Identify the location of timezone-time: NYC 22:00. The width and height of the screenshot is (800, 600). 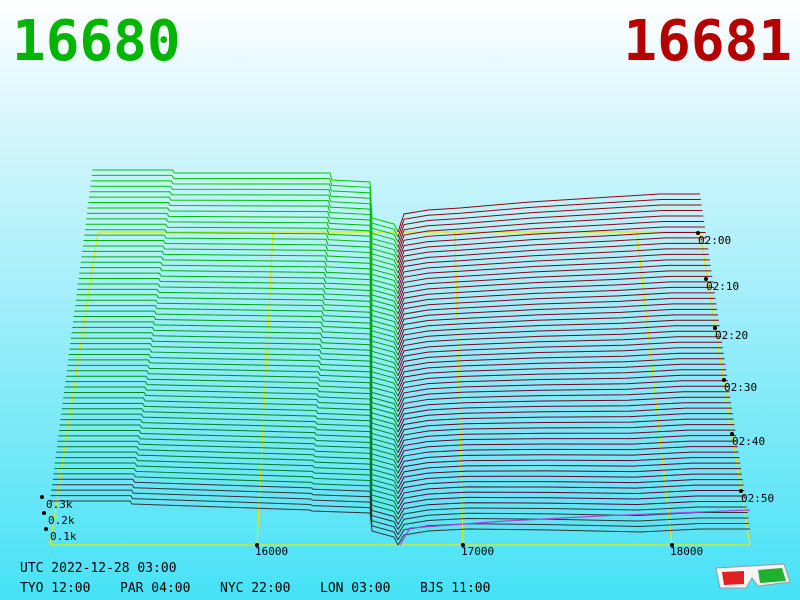
(255, 588).